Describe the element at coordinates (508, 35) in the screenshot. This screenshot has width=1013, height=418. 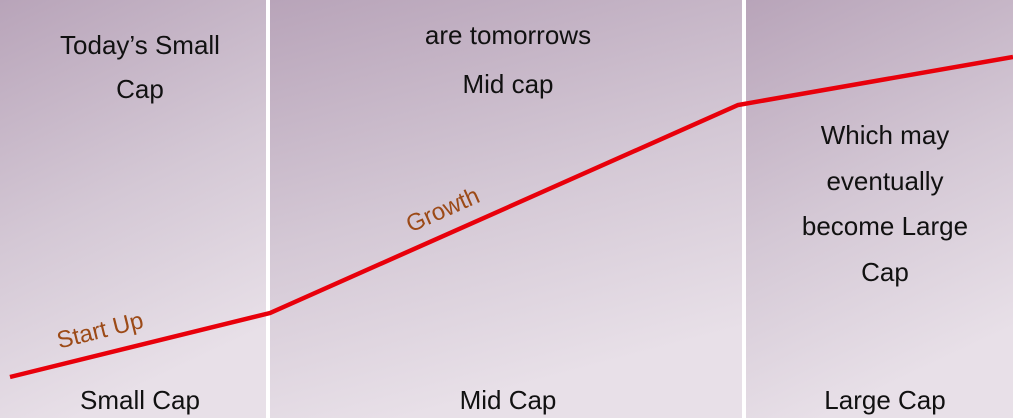
I see `panel-text: are tomorrows` at that location.